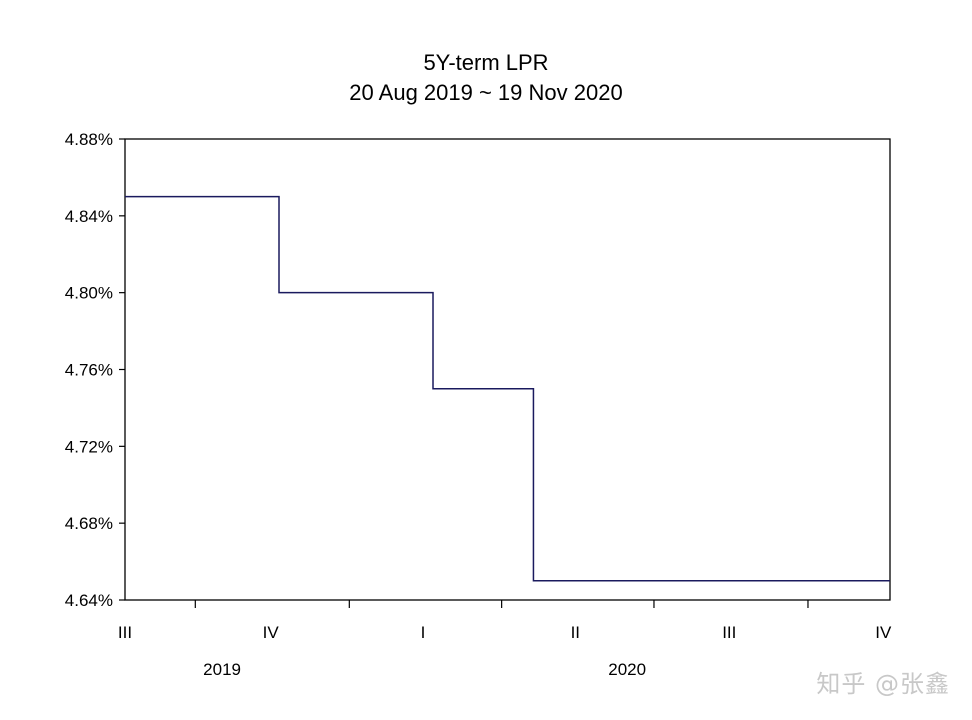 This screenshot has width=972, height=720. Describe the element at coordinates (883, 684) in the screenshot. I see `watermark-text: 知乎 @张鑫` at that location.